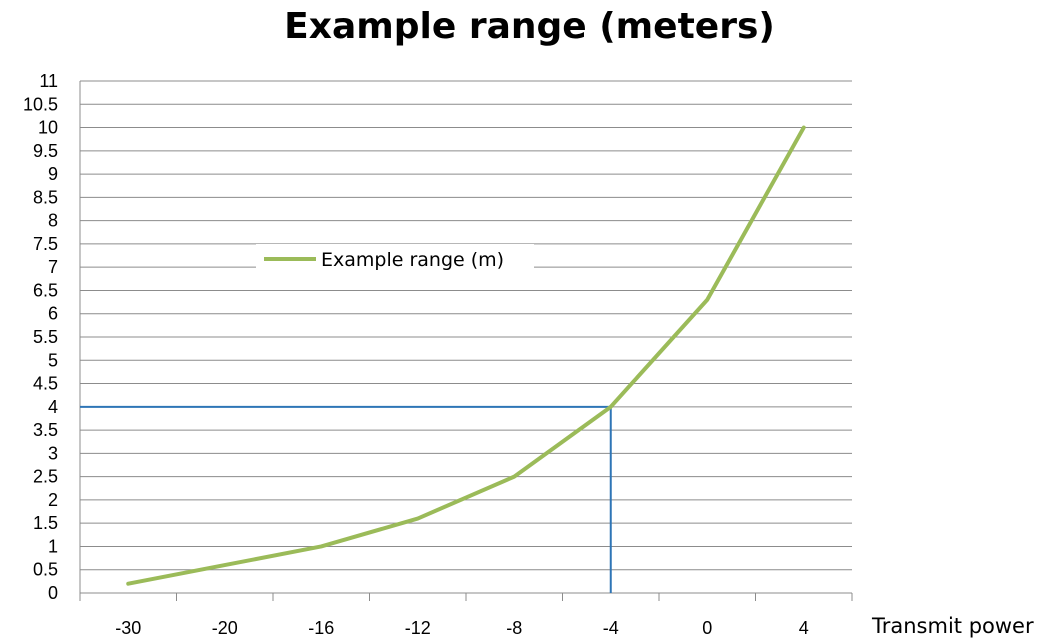 The width and height of the screenshot is (1059, 639). I want to click on y-tick-label: 8, so click(53, 221).